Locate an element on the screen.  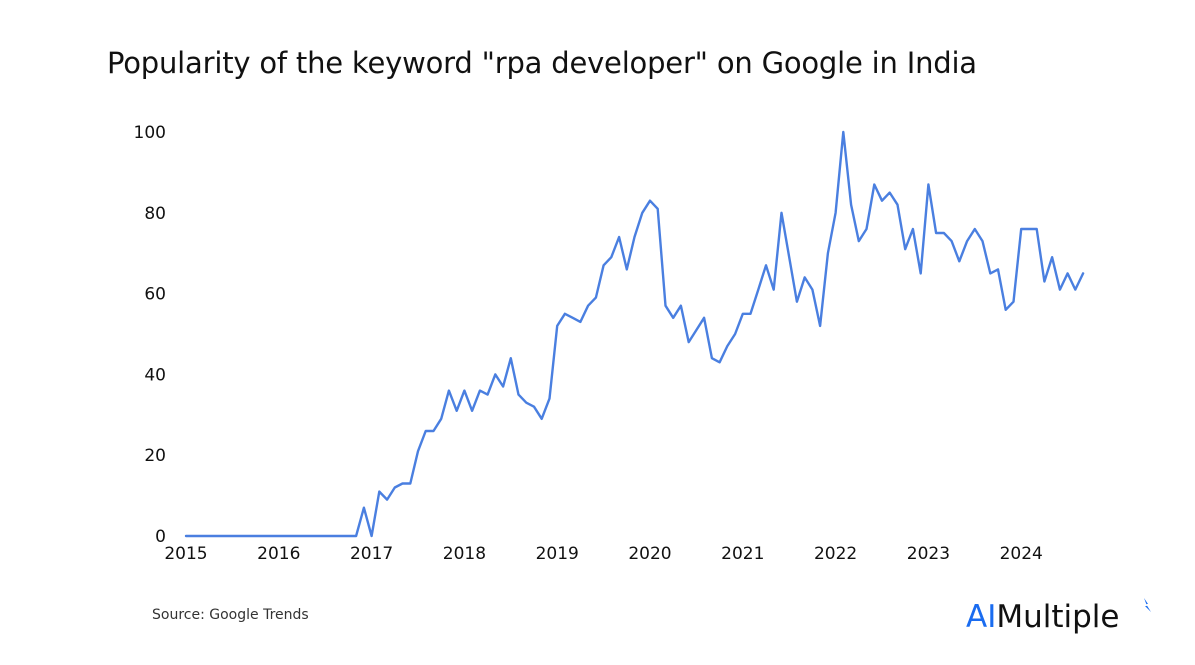
x-tick-label: 2015 is located at coordinates (185, 554).